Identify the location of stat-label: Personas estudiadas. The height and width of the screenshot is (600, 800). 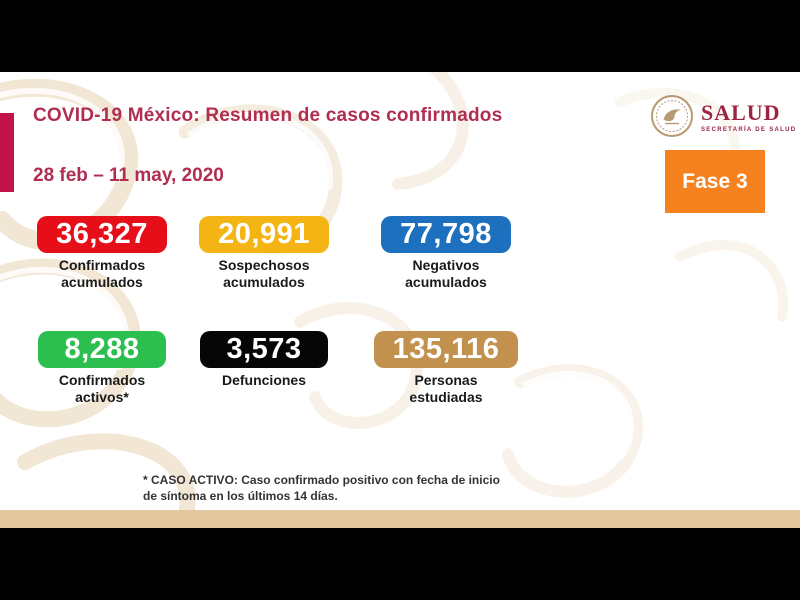
(446, 388).